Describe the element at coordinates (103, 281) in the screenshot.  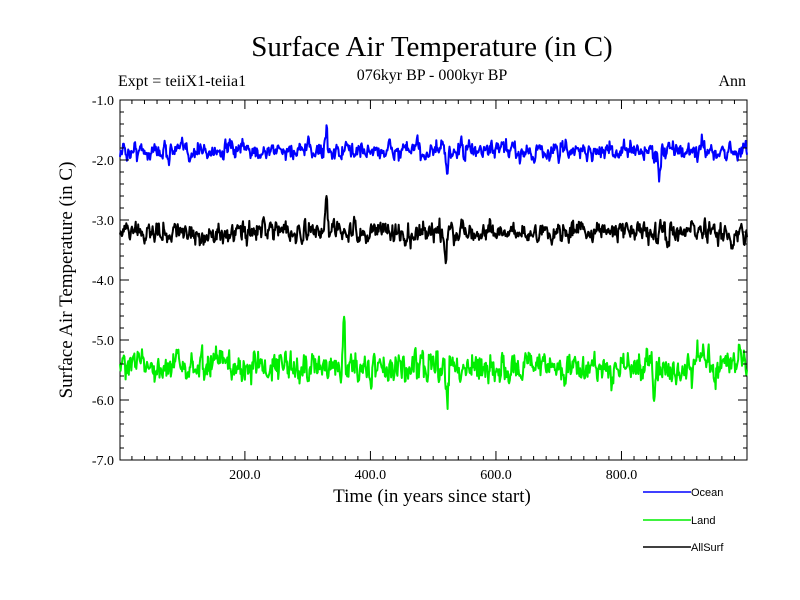
I see `y-tick-label: -4.0` at that location.